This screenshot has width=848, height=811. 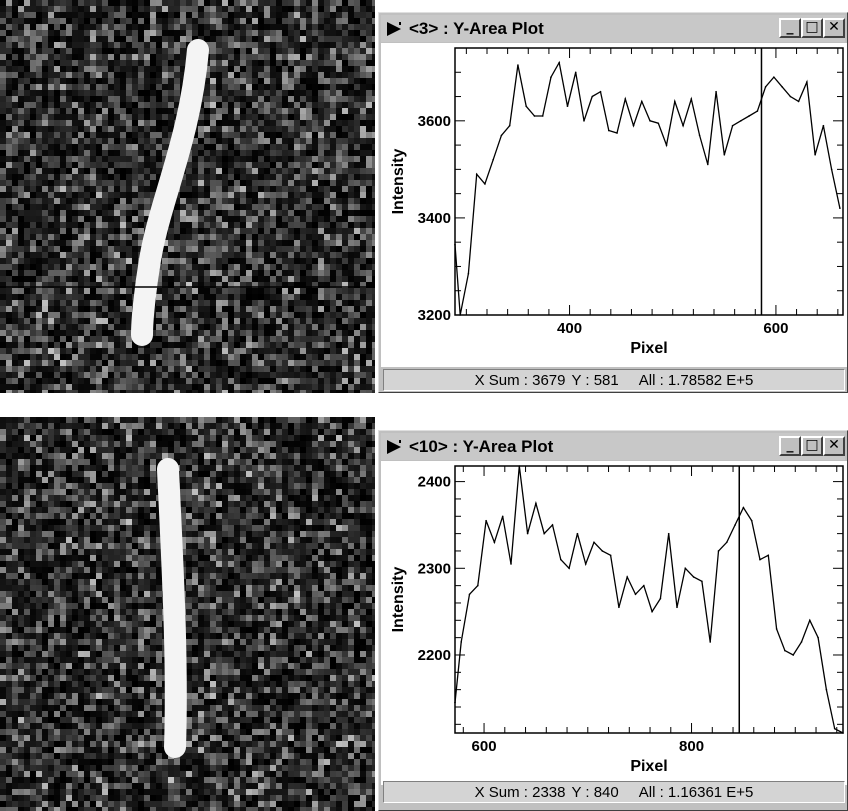 What do you see at coordinates (691, 746) in the screenshot?
I see `x-tick-label: 800` at bounding box center [691, 746].